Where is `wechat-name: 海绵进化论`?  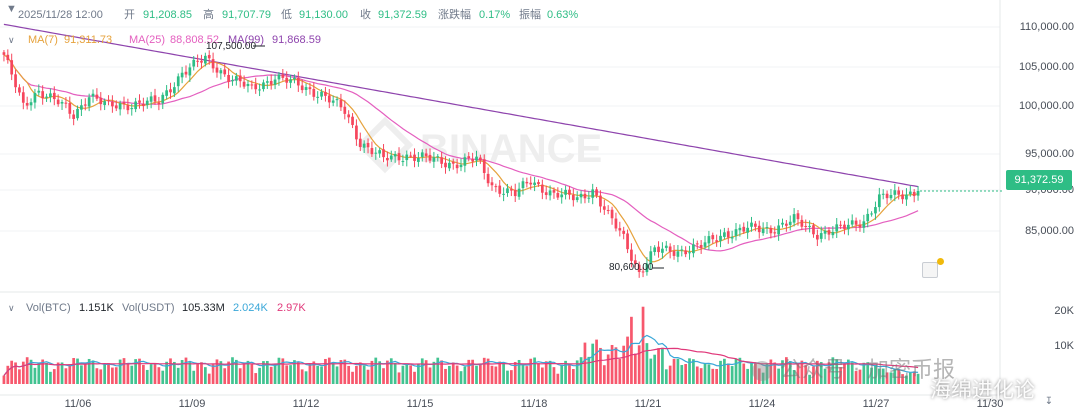 wechat-name: 海绵进化论 is located at coordinates (982, 390).